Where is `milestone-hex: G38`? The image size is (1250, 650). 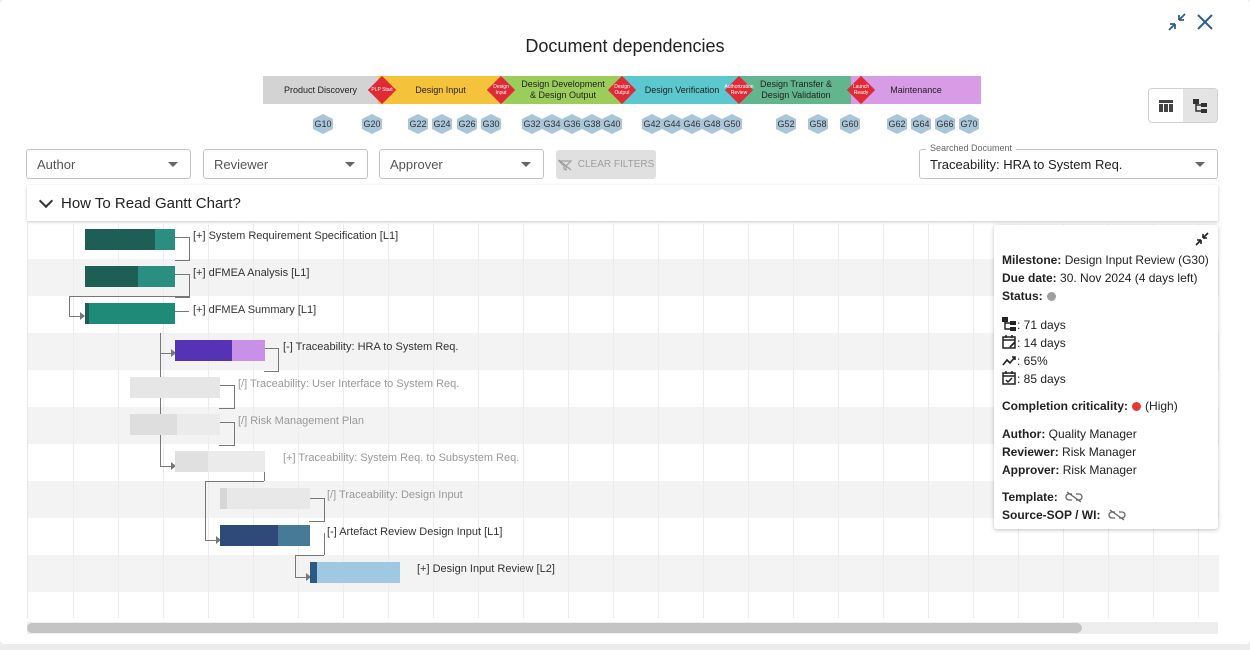 milestone-hex: G38 is located at coordinates (592, 124).